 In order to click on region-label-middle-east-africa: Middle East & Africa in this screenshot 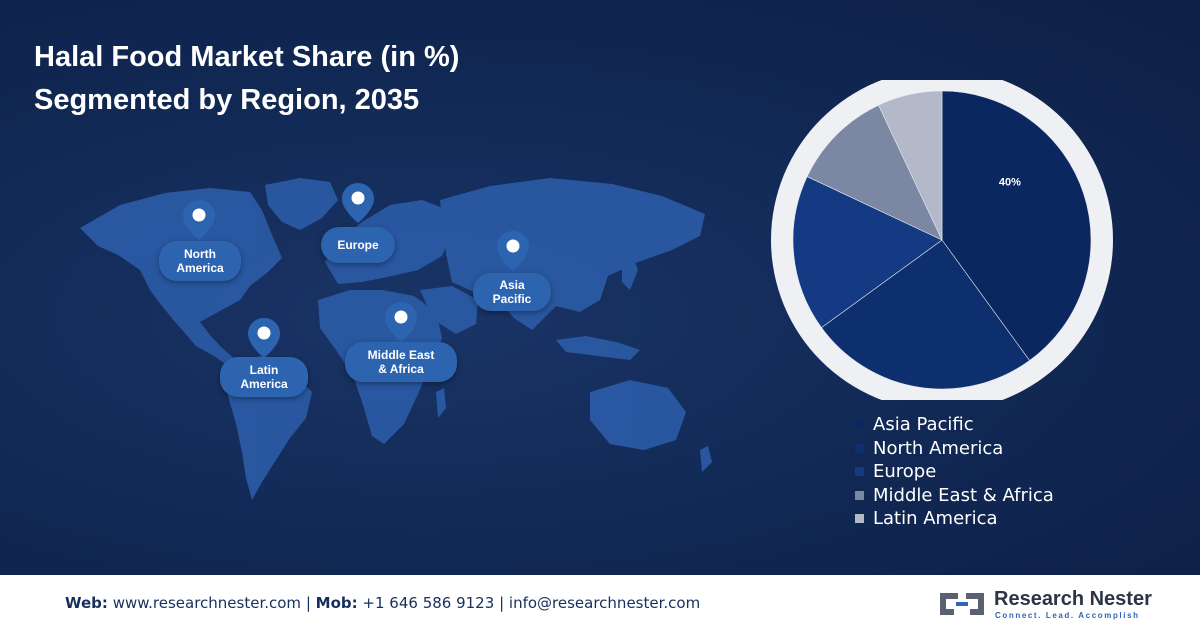, I will do `click(401, 362)`.